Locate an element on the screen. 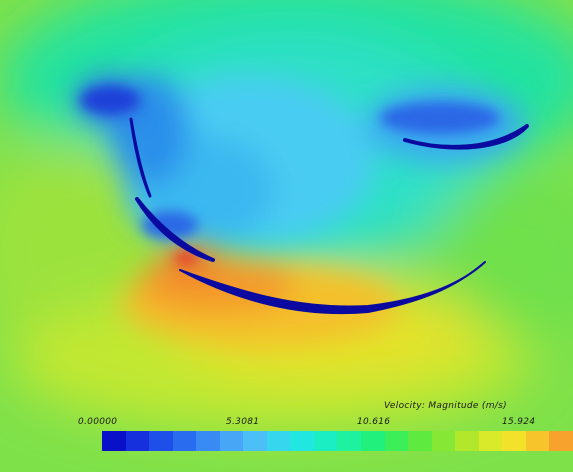 The image size is (573, 472). blade-middle-left is located at coordinates (175, 229).